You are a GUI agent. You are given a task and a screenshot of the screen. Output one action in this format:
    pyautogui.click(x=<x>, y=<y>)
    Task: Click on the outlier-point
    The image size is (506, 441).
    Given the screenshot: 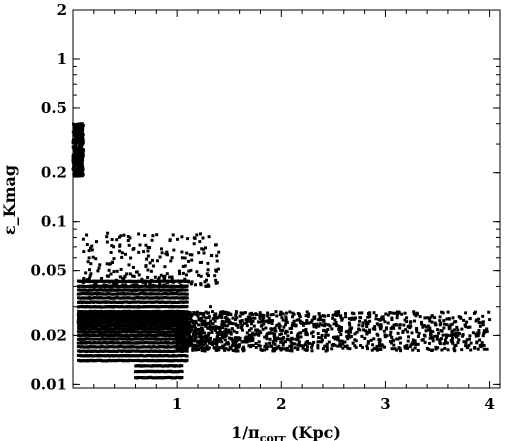 What is the action you would take?
    pyautogui.click(x=339, y=312)
    